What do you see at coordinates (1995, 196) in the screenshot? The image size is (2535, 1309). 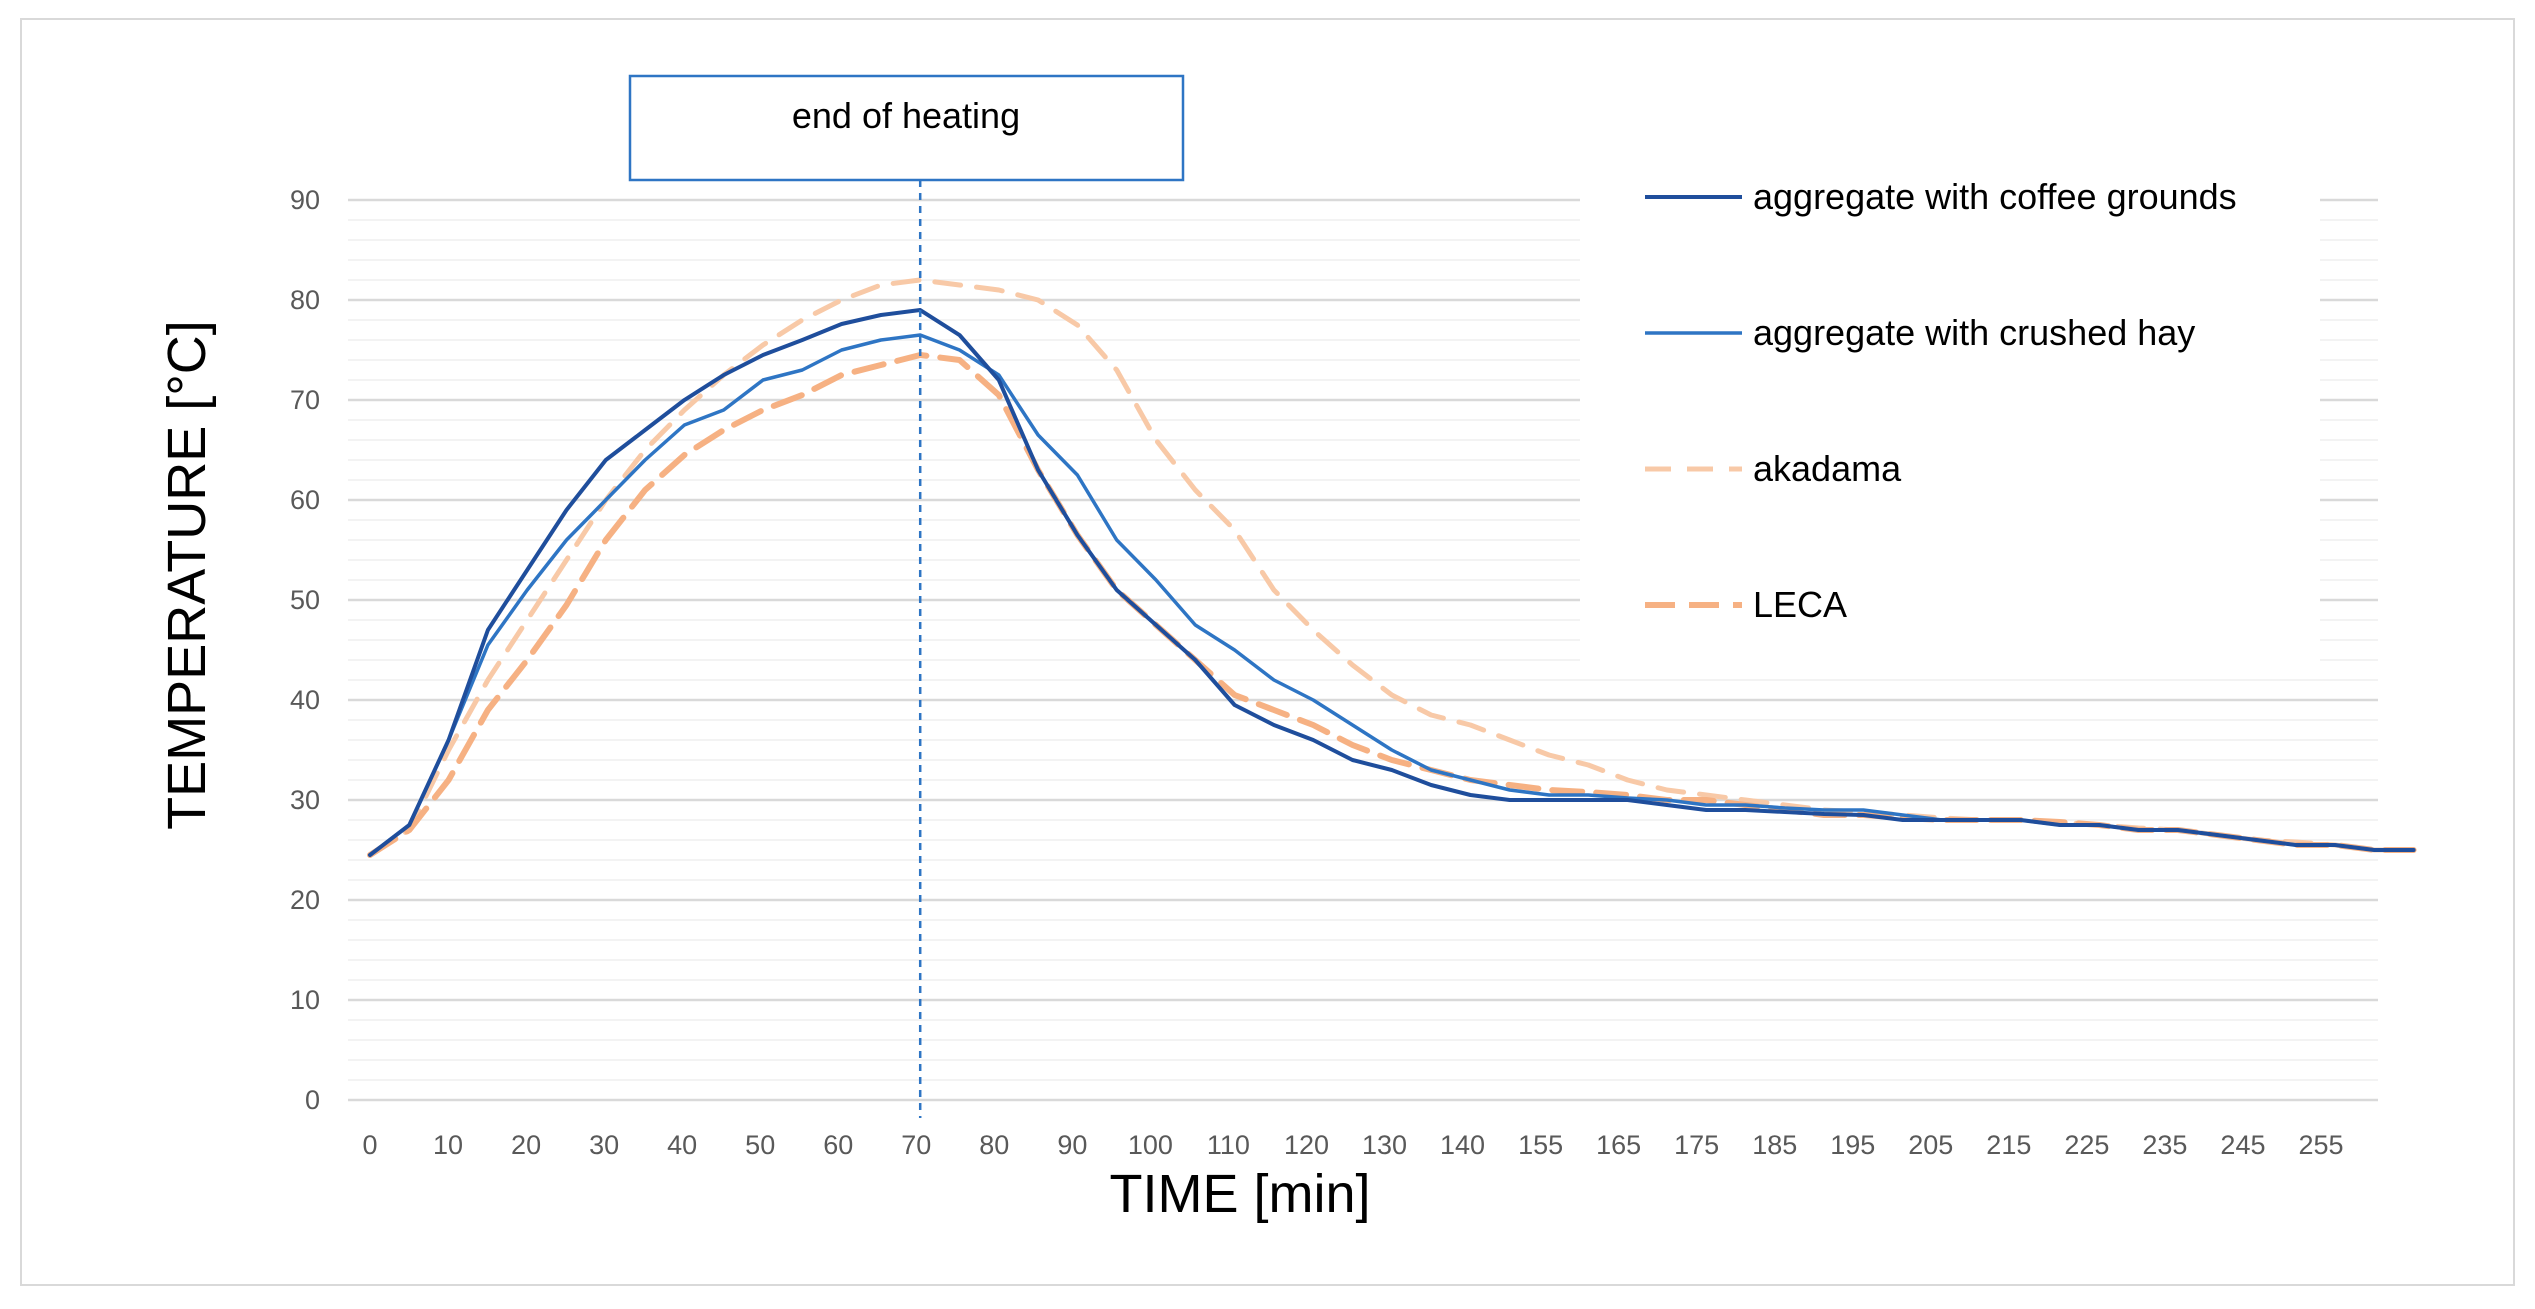 I see `legend-label-0: aggregate with coffee grounds` at bounding box center [1995, 196].